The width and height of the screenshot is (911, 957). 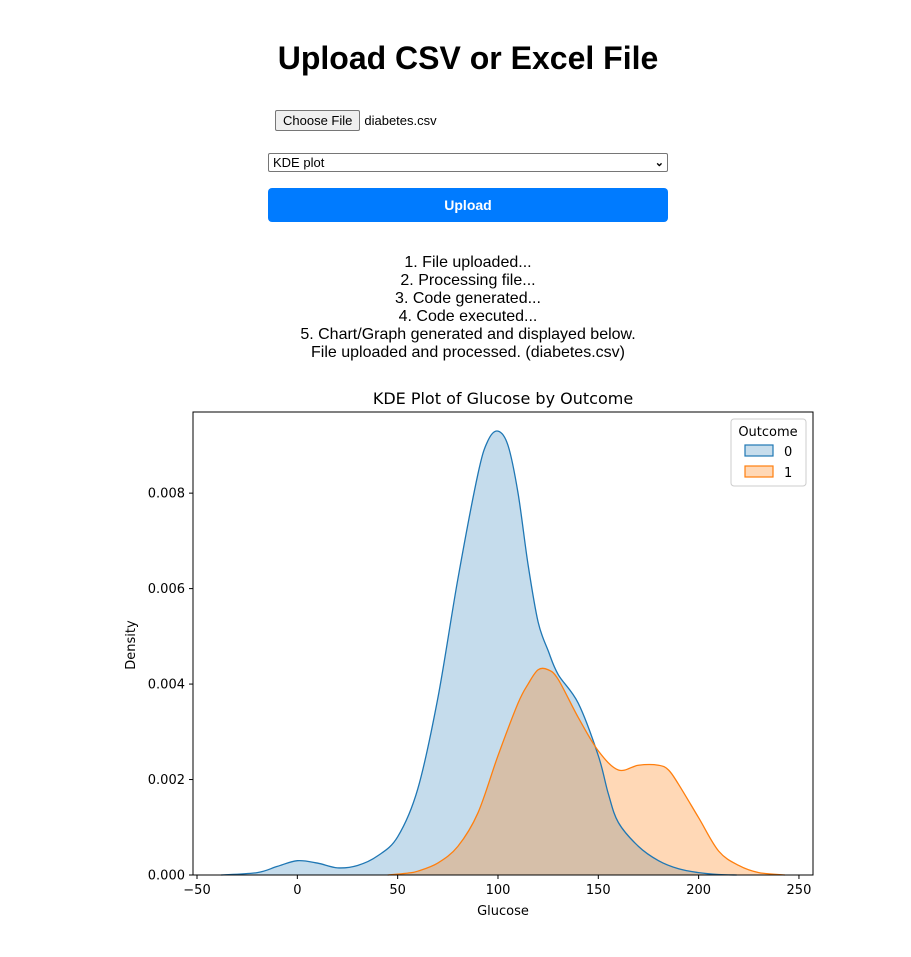 What do you see at coordinates (468, 205) in the screenshot?
I see `upload-button: Upload` at bounding box center [468, 205].